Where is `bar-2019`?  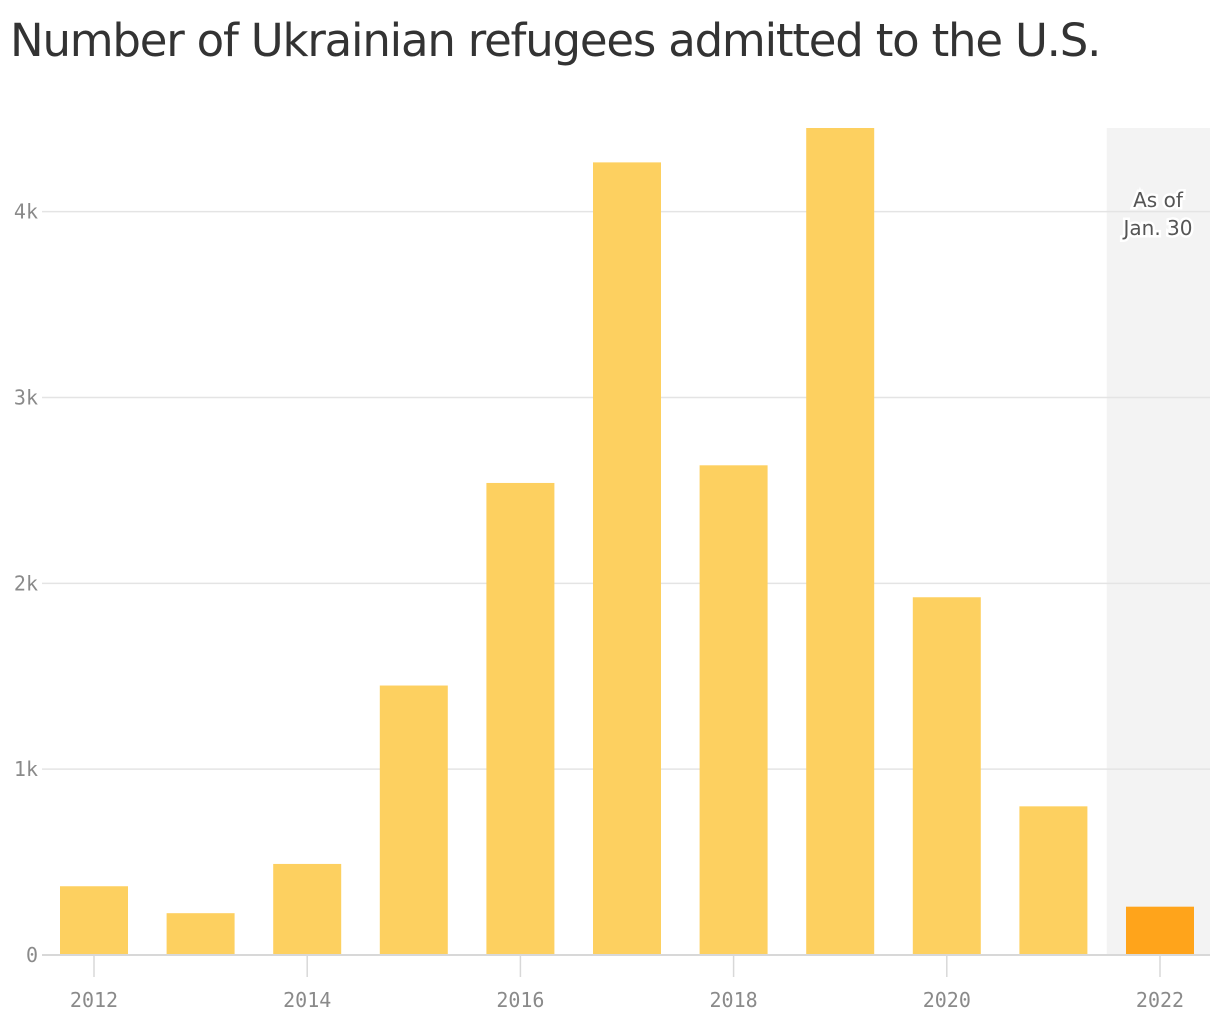 bar-2019 is located at coordinates (840, 541).